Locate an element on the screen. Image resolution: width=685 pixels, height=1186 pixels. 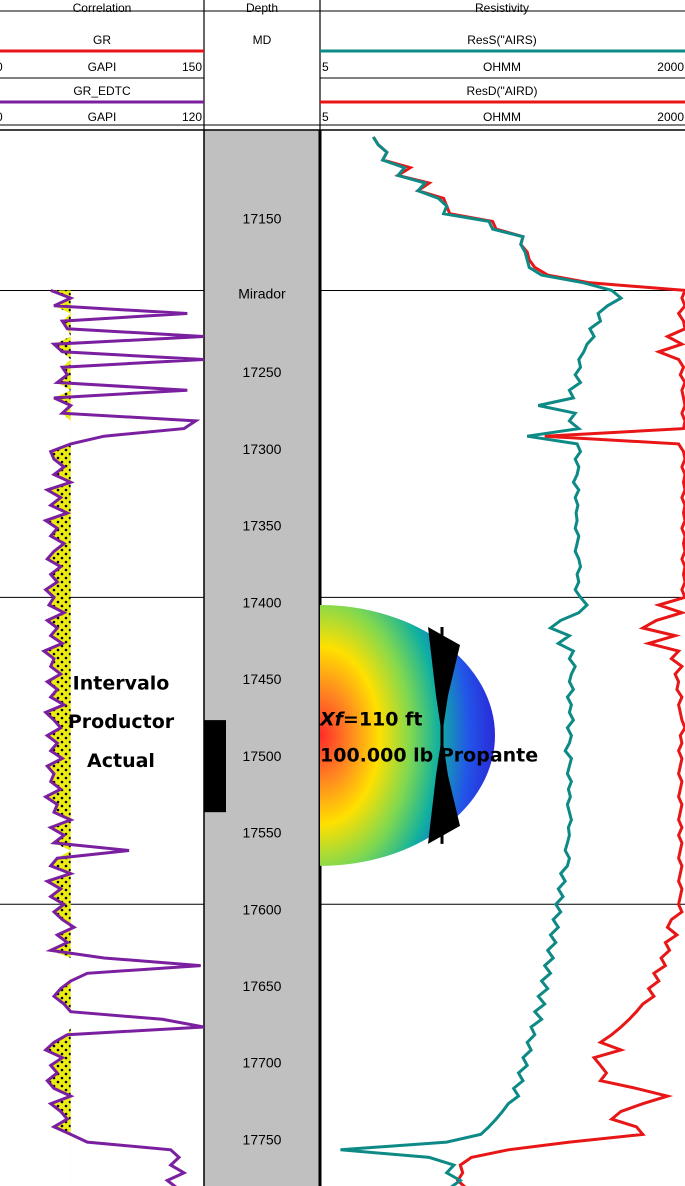
ress-scale-max: 2000 is located at coordinates (670, 67).